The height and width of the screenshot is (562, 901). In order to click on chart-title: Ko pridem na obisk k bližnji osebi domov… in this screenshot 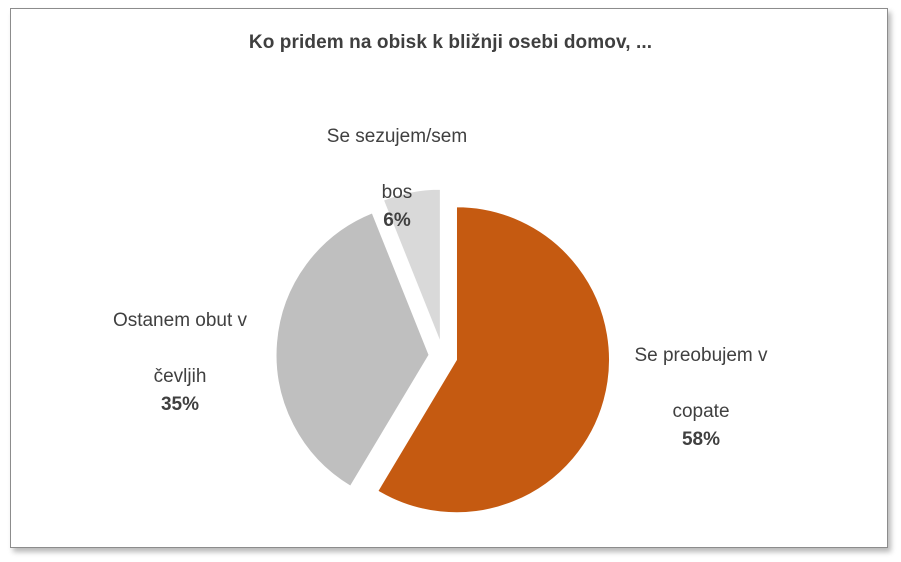, I will do `click(450, 42)`.